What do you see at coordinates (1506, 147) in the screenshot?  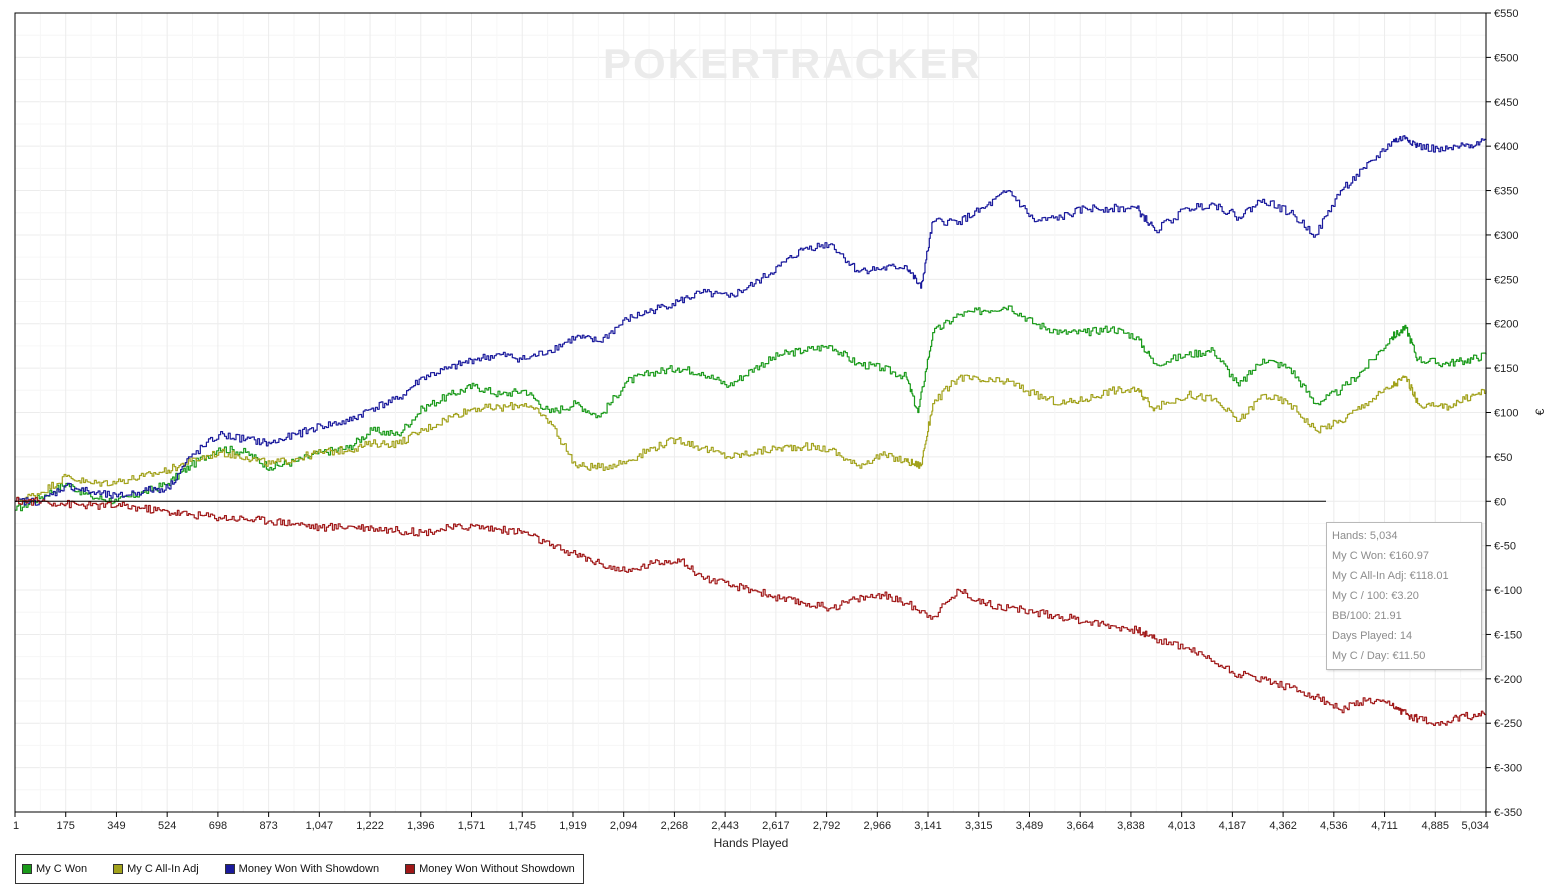 I see `y-tick-label: €400` at bounding box center [1506, 147].